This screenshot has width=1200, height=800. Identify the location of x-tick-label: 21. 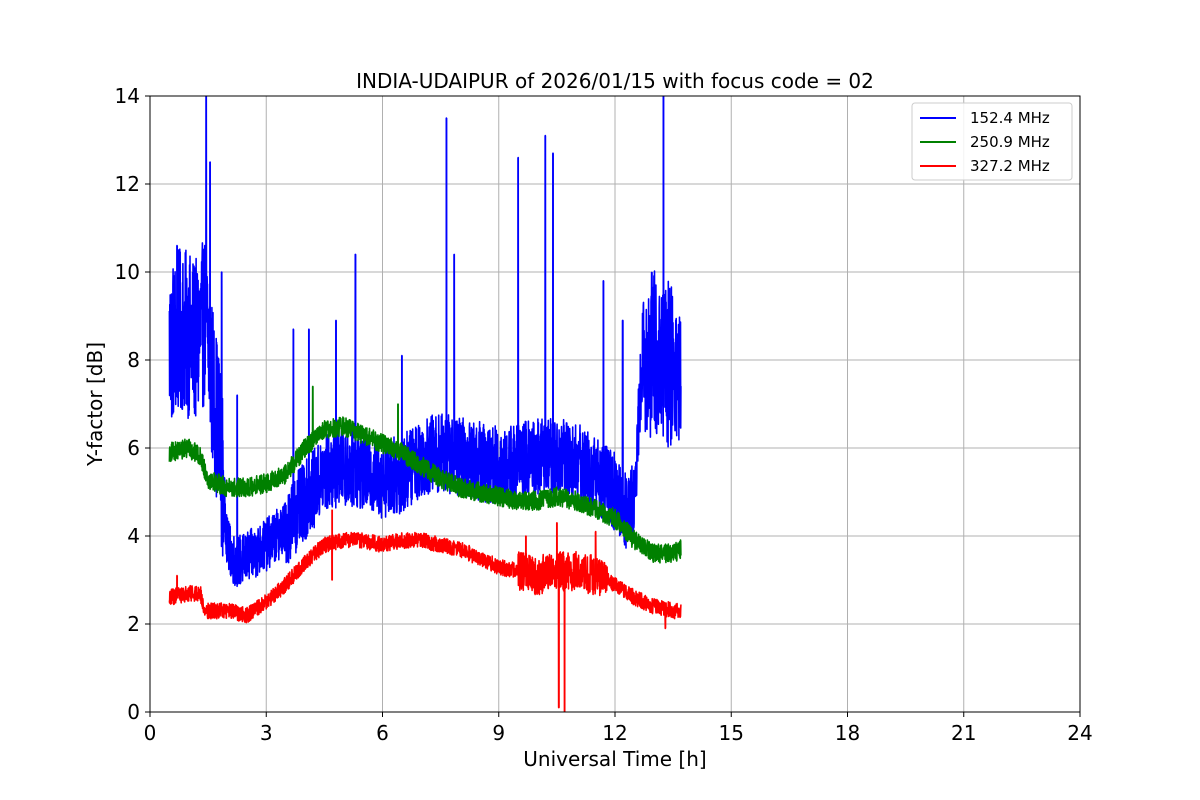
(963, 733).